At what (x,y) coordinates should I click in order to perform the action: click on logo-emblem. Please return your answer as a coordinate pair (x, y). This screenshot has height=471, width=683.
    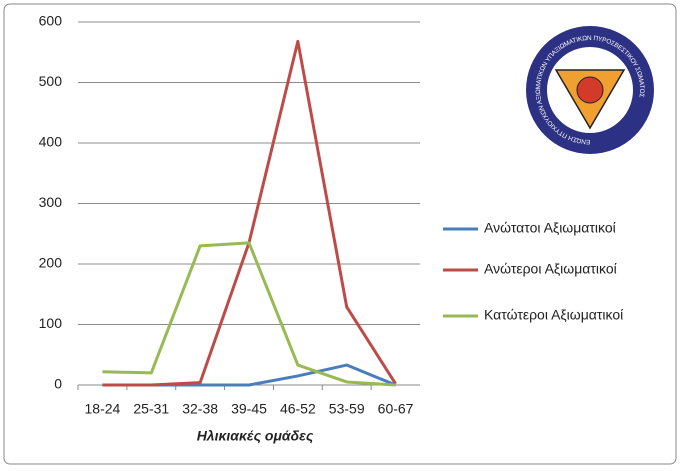
    Looking at the image, I should click on (590, 90).